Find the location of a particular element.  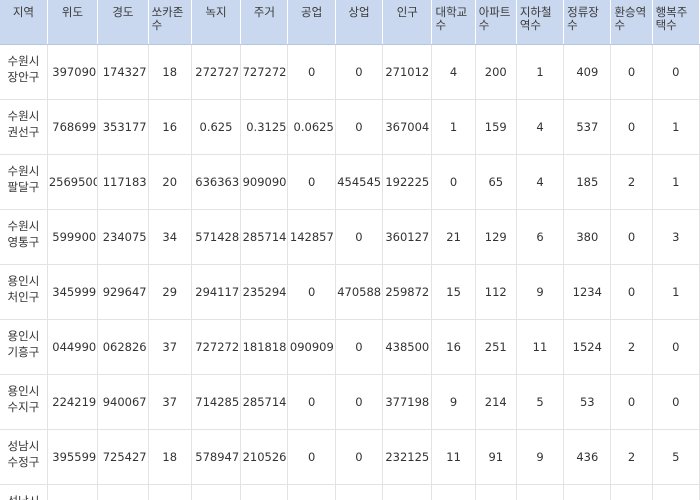

table-cell: 185 is located at coordinates (587, 182).